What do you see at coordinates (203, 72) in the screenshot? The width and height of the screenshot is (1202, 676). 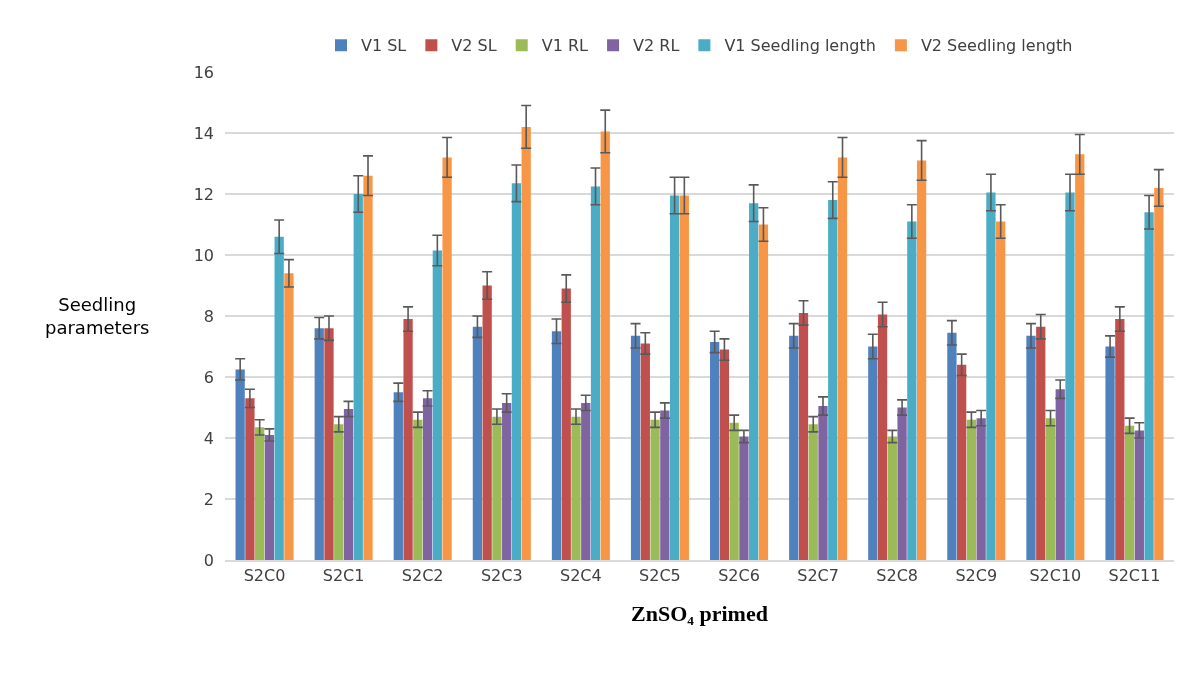 I see `y-tick-label: 16` at bounding box center [203, 72].